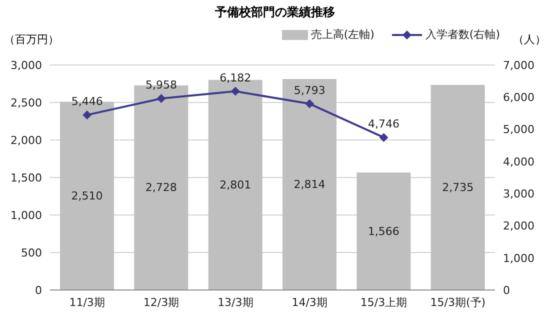 This screenshot has height=325, width=550. What do you see at coordinates (236, 185) in the screenshot?
I see `data-label: 2,801` at bounding box center [236, 185].